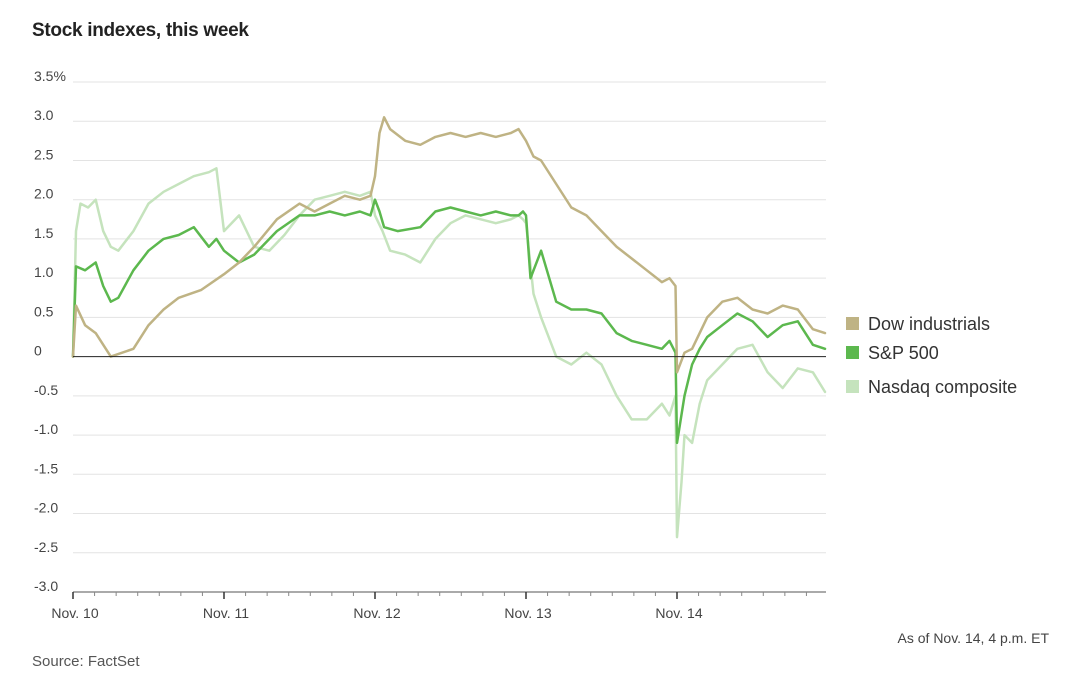 The height and width of the screenshot is (676, 1071). Describe the element at coordinates (46, 468) in the screenshot. I see `y-tick-label: -1.5` at that location.